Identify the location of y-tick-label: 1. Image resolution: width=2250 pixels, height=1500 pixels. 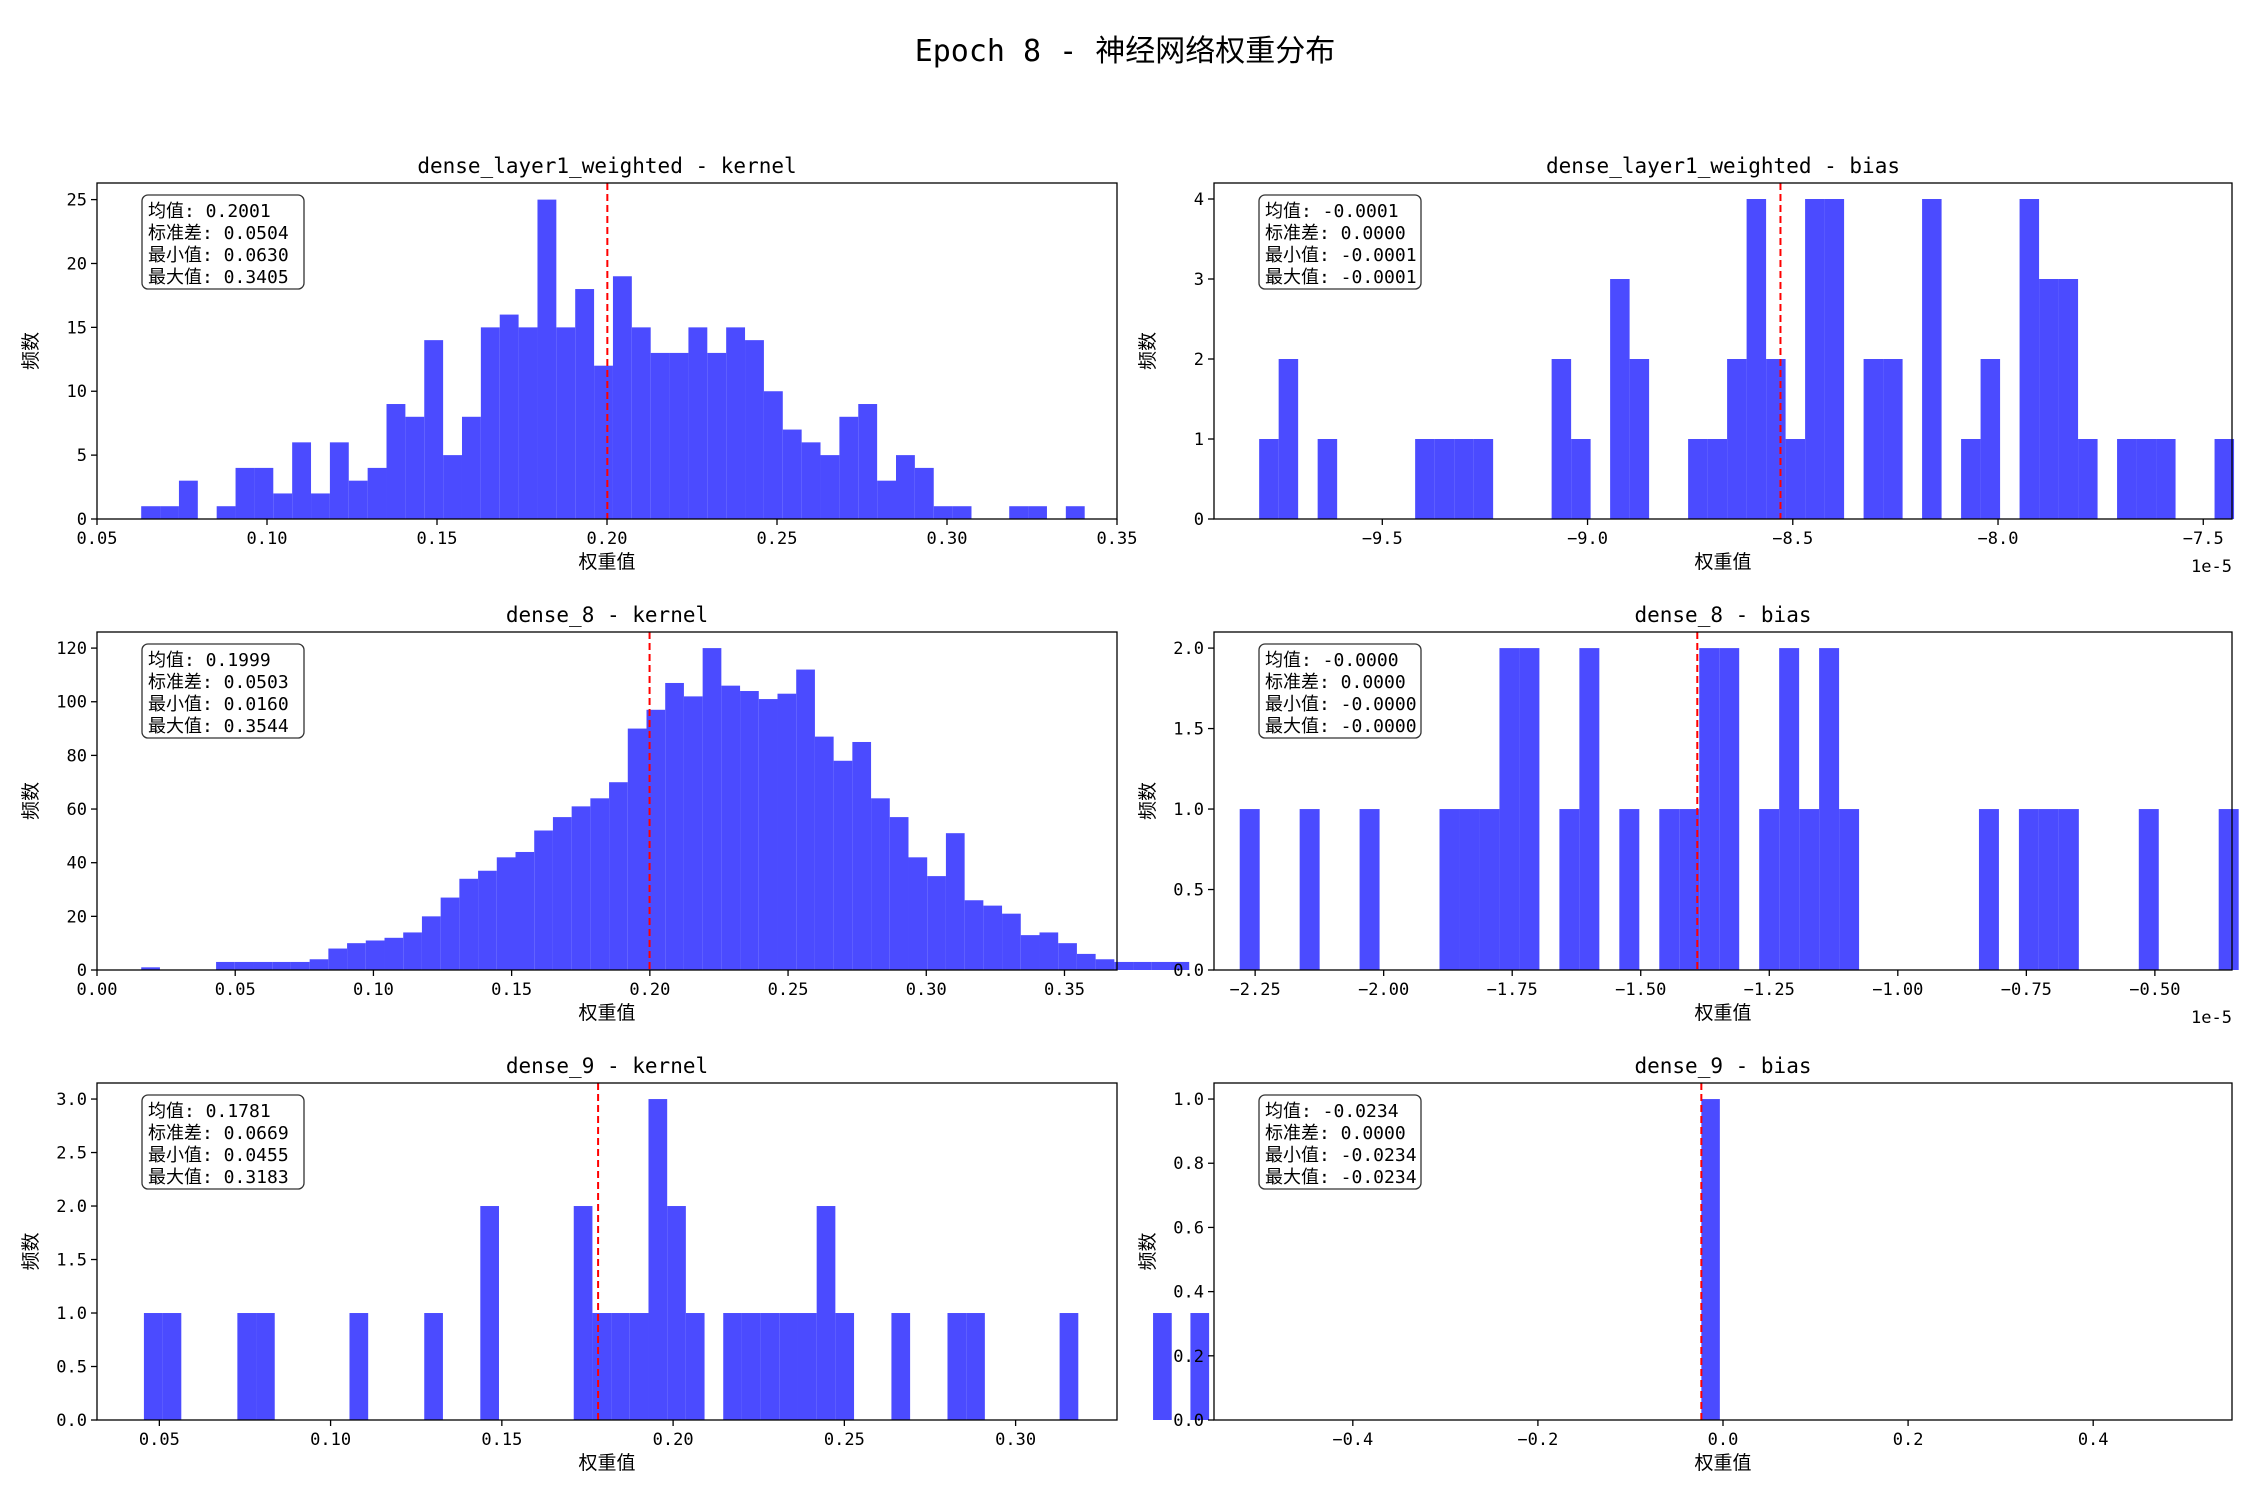
(1199, 440).